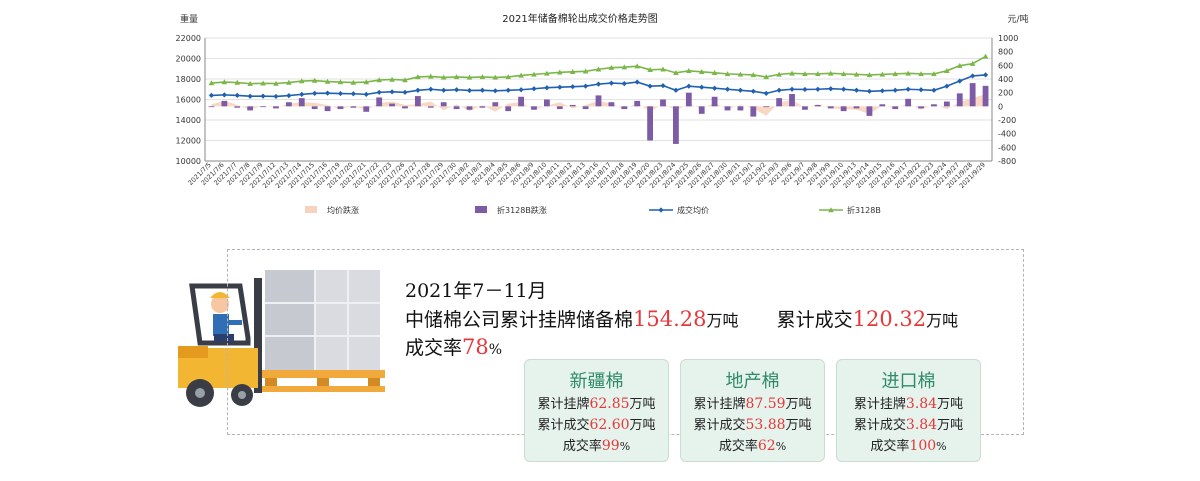 The image size is (1200, 481). I want to click on card-title: 新疆棉, so click(596, 381).